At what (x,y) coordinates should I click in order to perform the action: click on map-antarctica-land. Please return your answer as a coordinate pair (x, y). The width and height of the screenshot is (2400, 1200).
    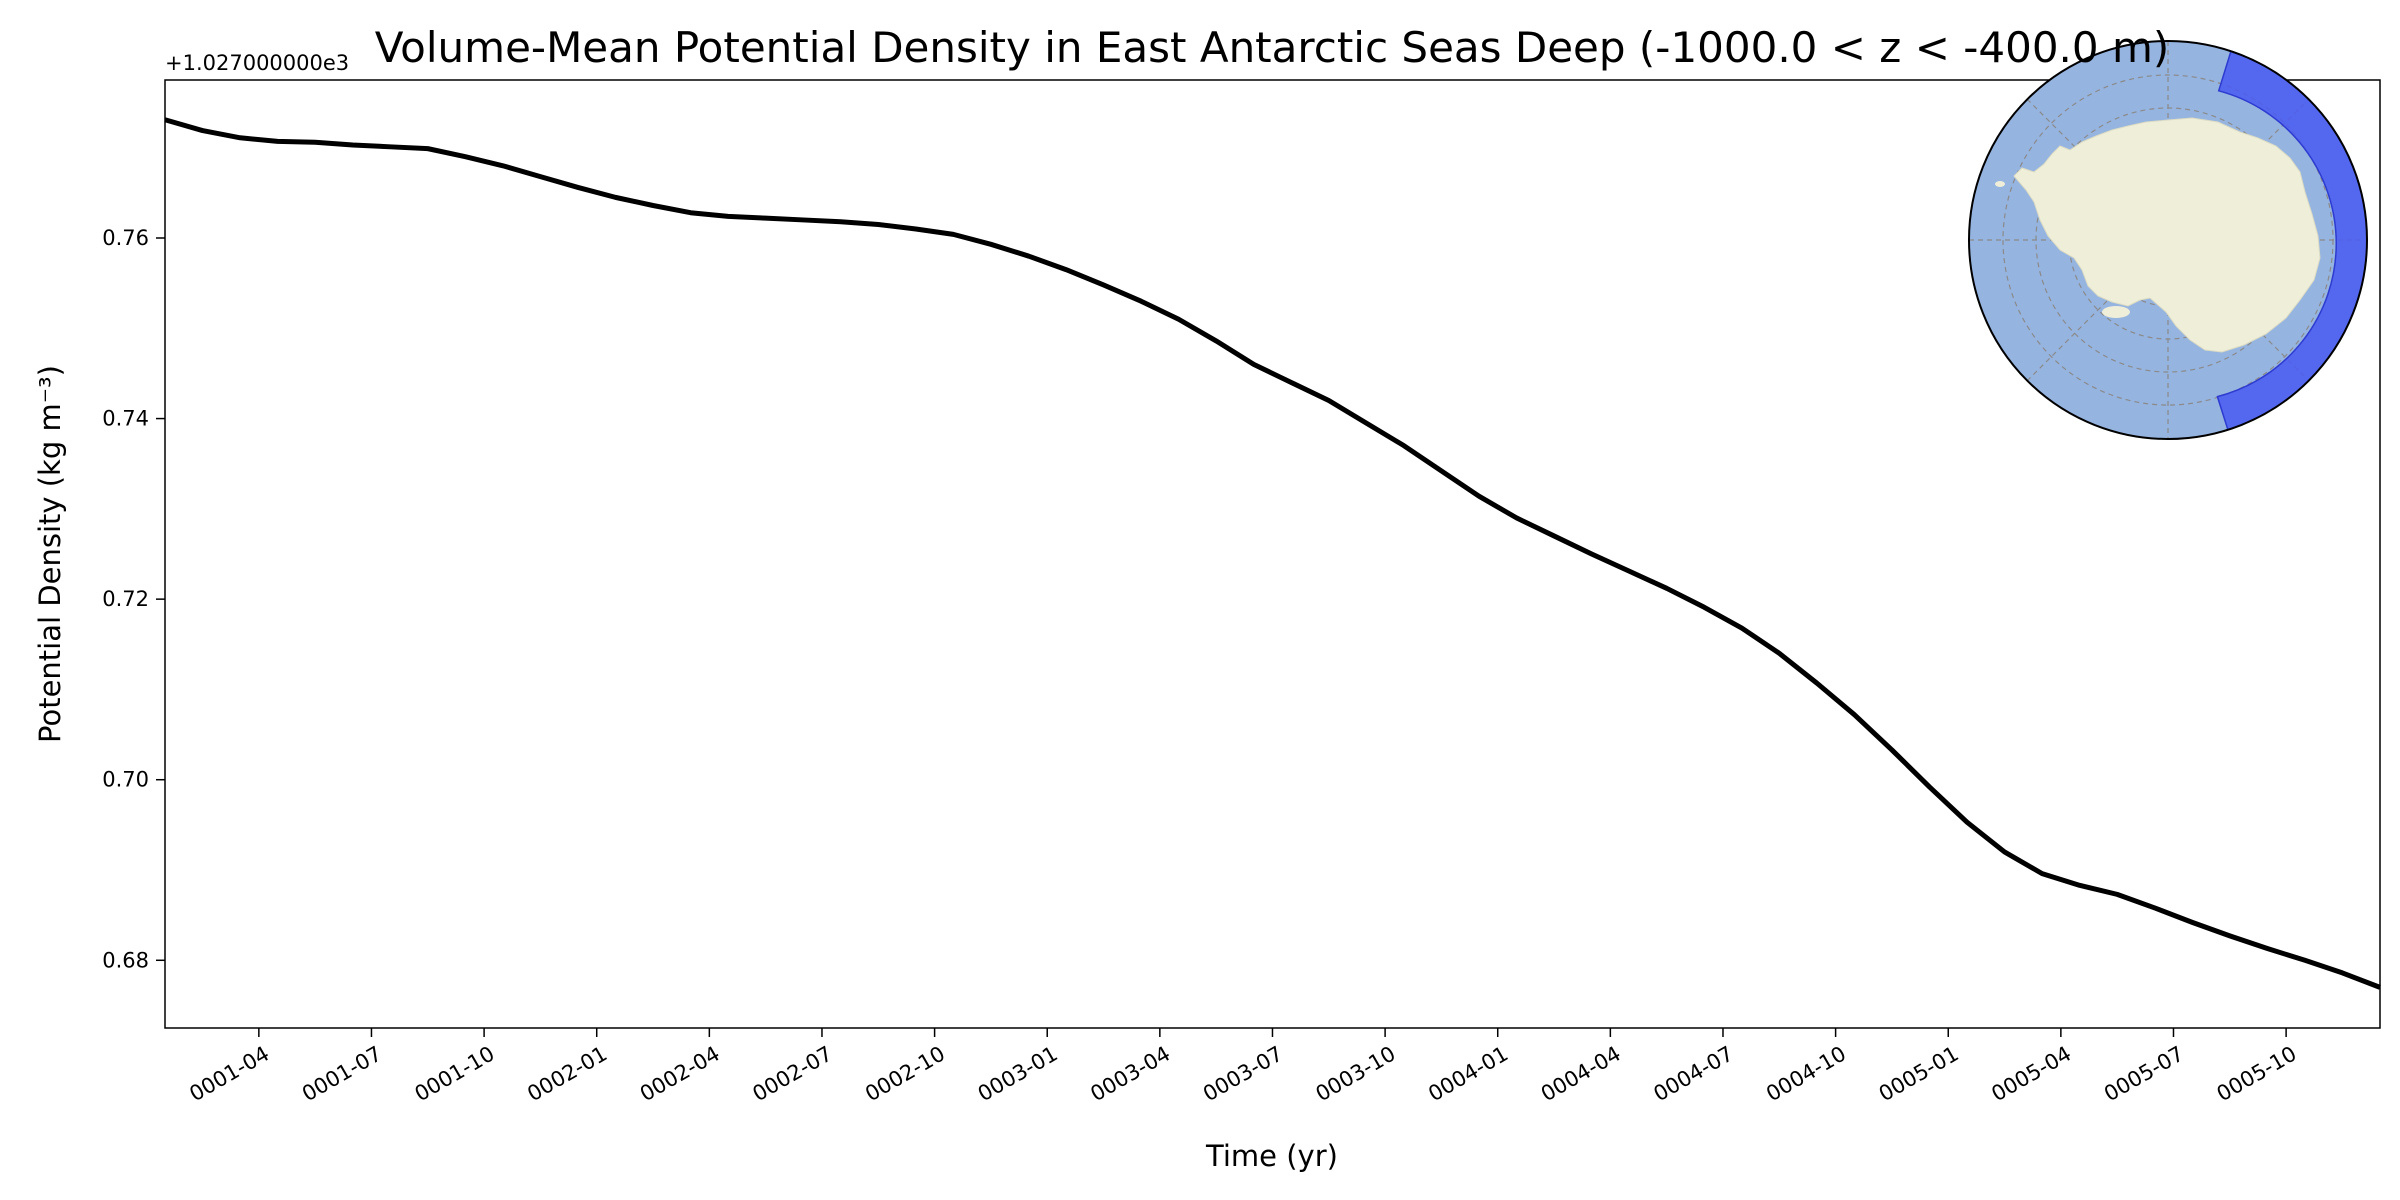
    Looking at the image, I should click on (2167, 235).